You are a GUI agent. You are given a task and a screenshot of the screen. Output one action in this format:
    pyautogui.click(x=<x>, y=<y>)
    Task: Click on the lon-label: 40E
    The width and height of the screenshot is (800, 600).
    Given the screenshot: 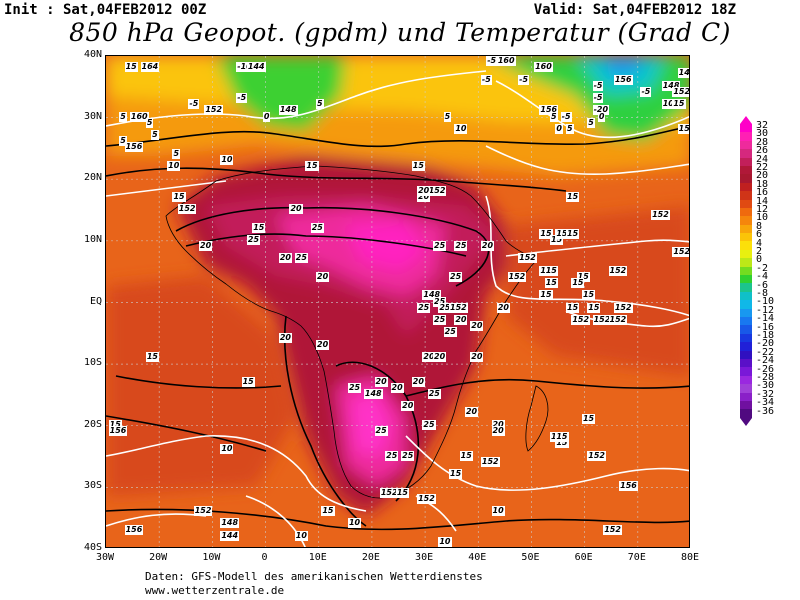 What is the action you would take?
    pyautogui.click(x=477, y=557)
    